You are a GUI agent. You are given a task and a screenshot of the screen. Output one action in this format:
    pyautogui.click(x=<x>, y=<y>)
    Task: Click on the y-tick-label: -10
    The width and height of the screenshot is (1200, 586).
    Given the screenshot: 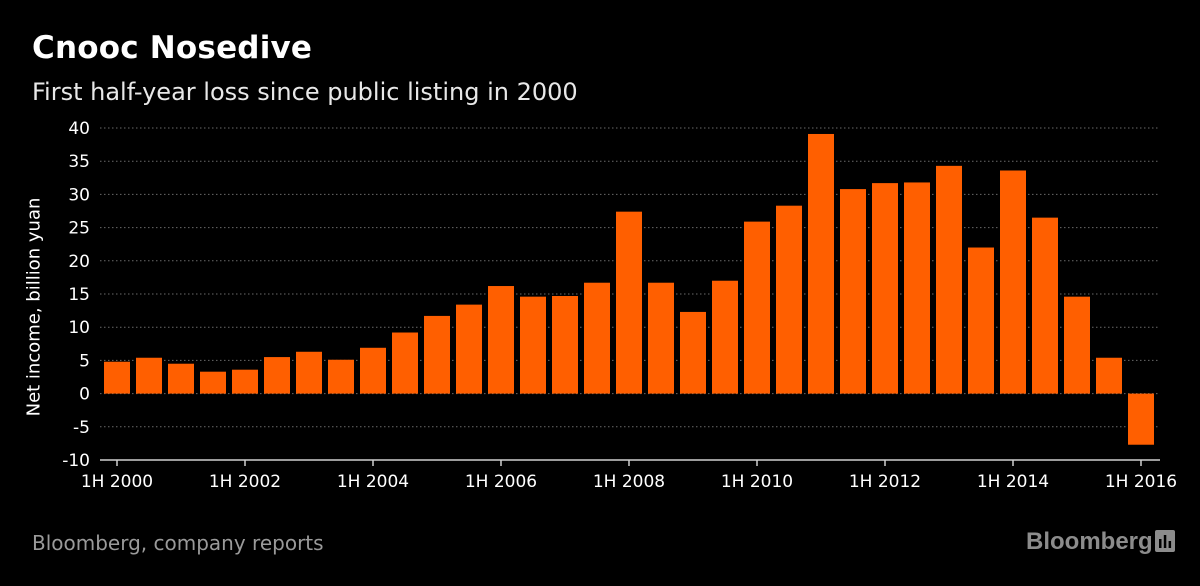 What is the action you would take?
    pyautogui.click(x=76, y=461)
    